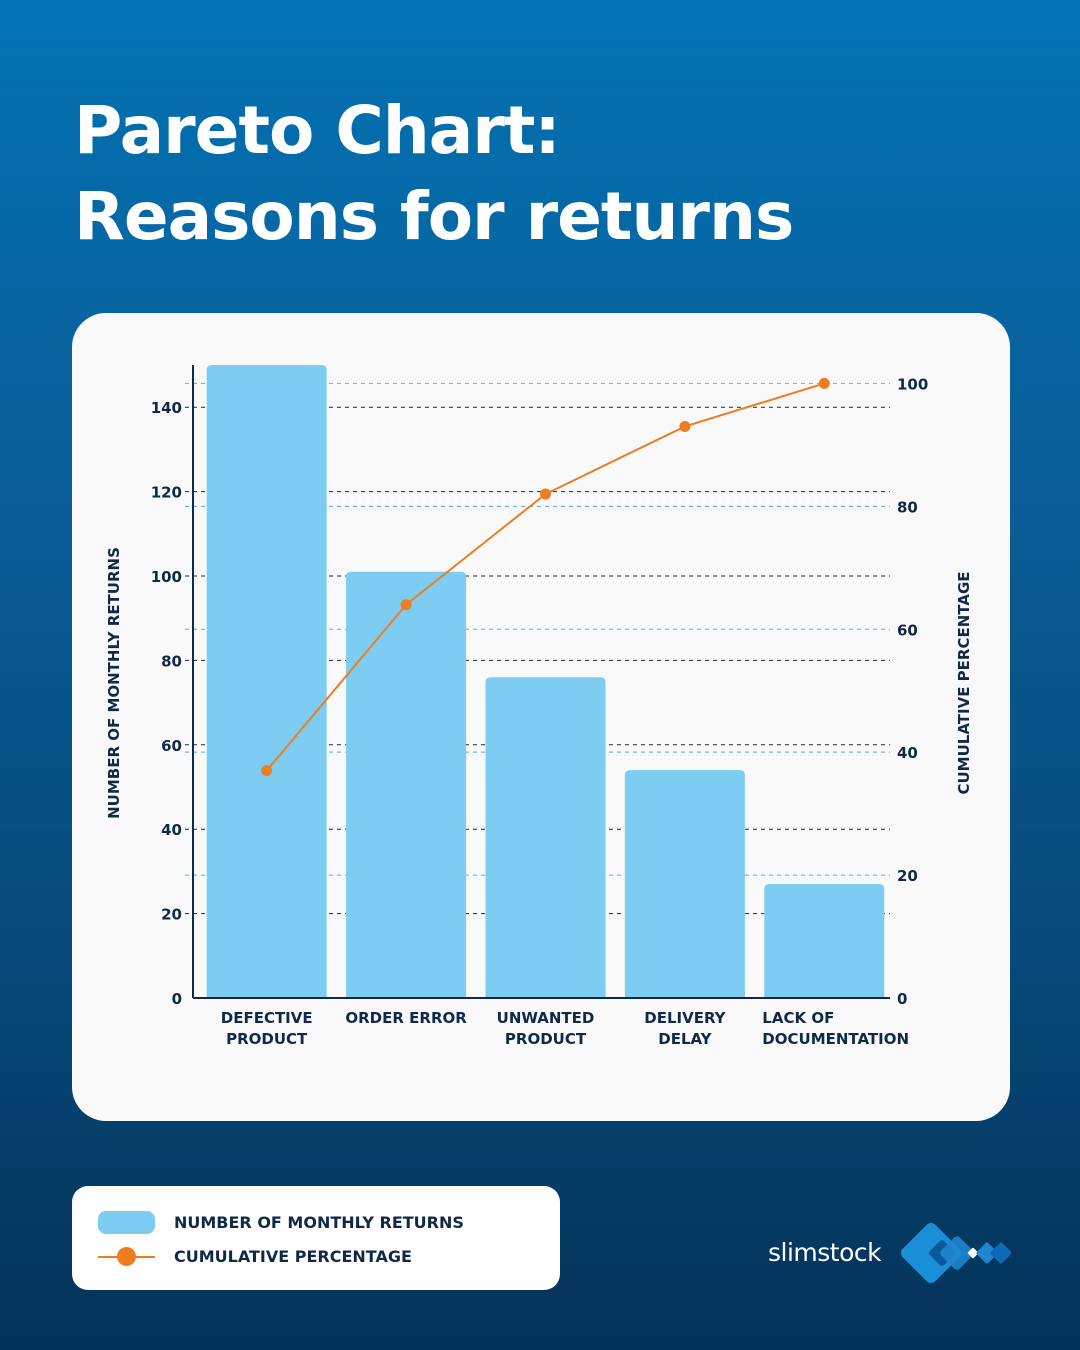 This screenshot has width=1080, height=1350. I want to click on brand-logo: slimstock, so click(890, 1256).